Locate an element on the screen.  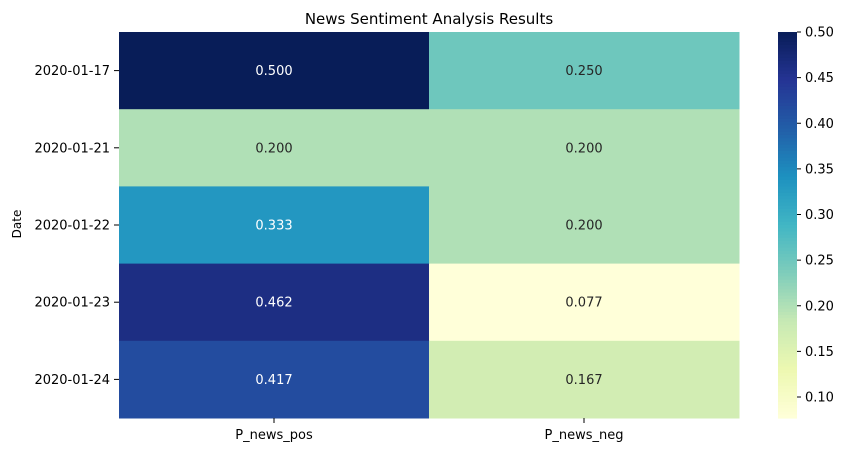
cell-value-label: 0.167 is located at coordinates (583, 380).